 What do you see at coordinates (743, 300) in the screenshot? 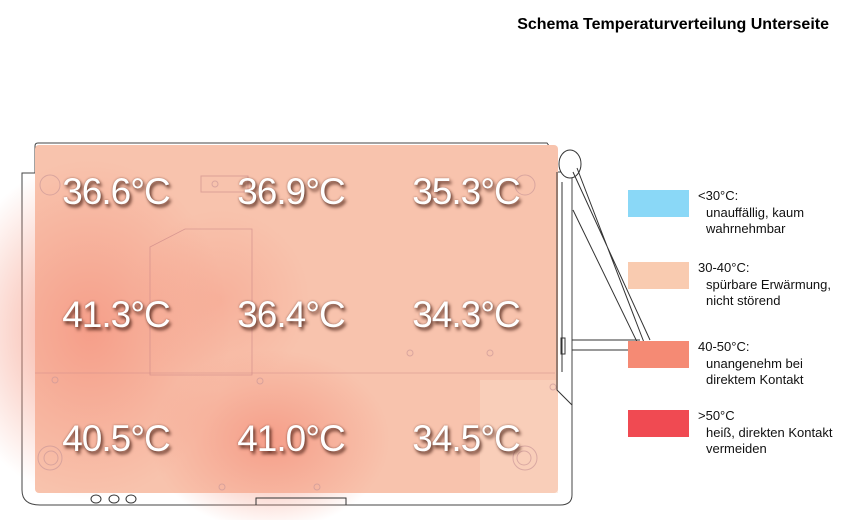
I see `legend-desc: nicht störend` at bounding box center [743, 300].